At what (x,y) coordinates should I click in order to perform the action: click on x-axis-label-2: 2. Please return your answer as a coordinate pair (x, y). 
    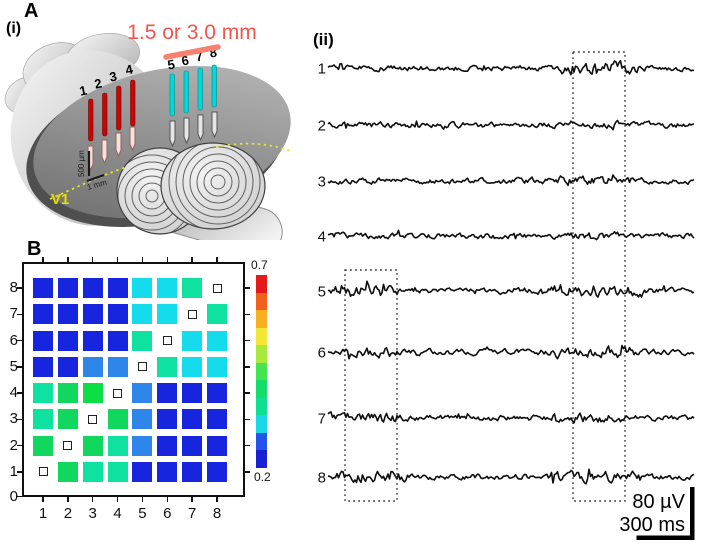
    Looking at the image, I should click on (68, 513).